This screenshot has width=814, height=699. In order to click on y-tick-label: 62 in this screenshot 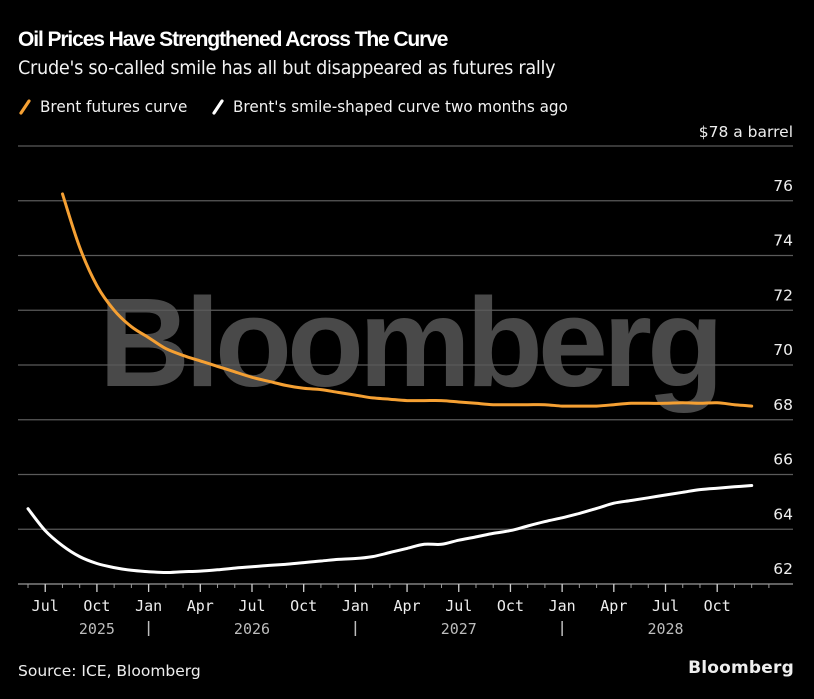, I will do `click(783, 569)`.